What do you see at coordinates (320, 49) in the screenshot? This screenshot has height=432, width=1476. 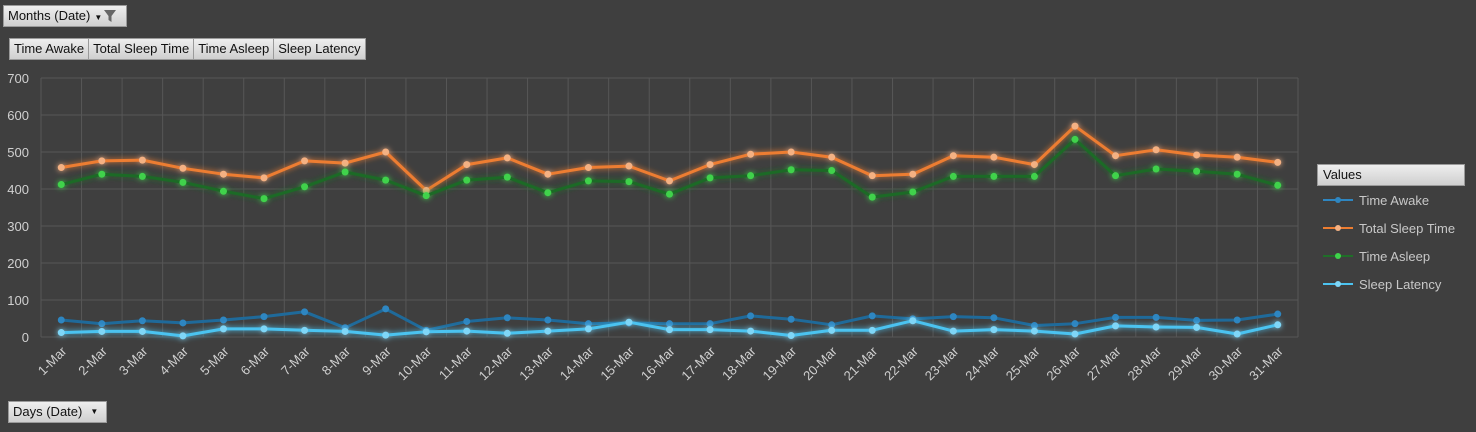 I see `field-button-sleep-latency: Sleep Latency` at bounding box center [320, 49].